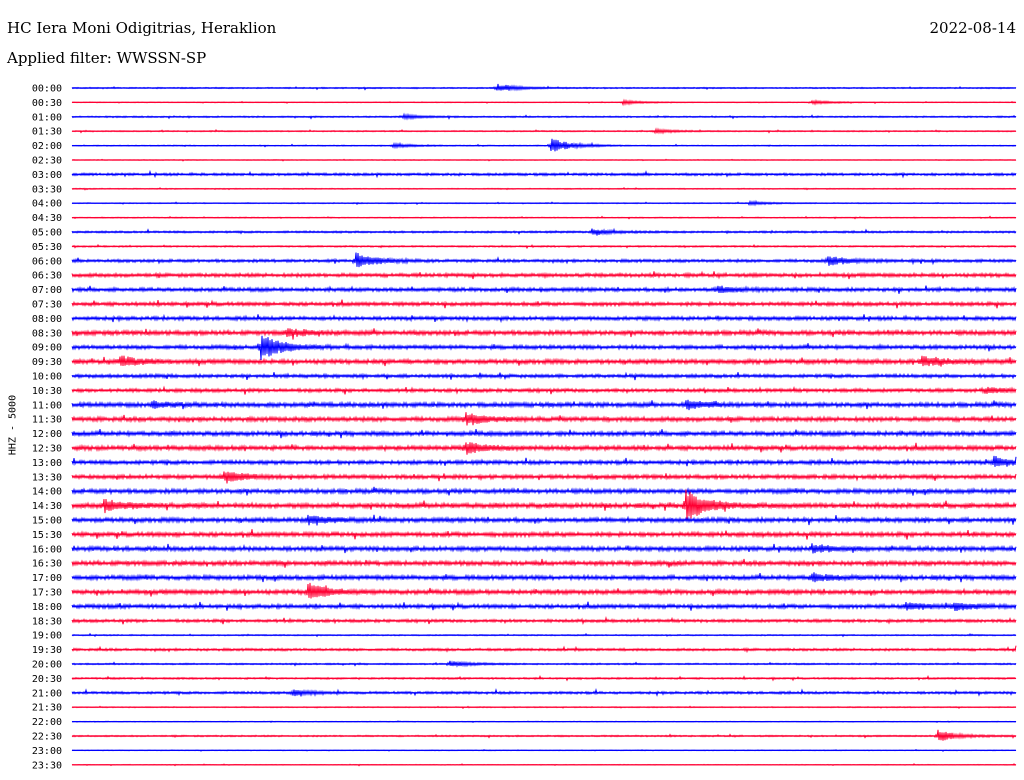 Image resolution: width=1024 pixels, height=780 pixels. I want to click on tick-label: 00:30, so click(47, 103).